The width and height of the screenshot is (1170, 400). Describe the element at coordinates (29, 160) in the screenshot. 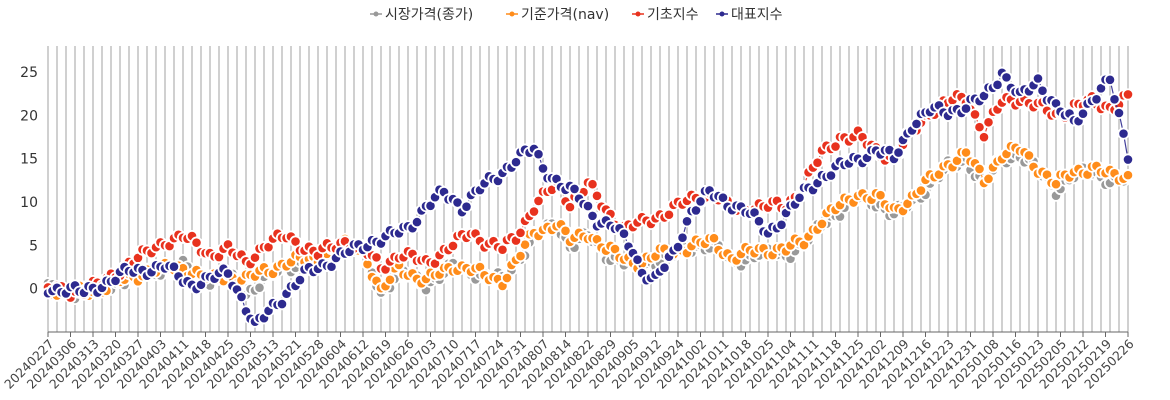

I see `y-tick-label: 15` at that location.